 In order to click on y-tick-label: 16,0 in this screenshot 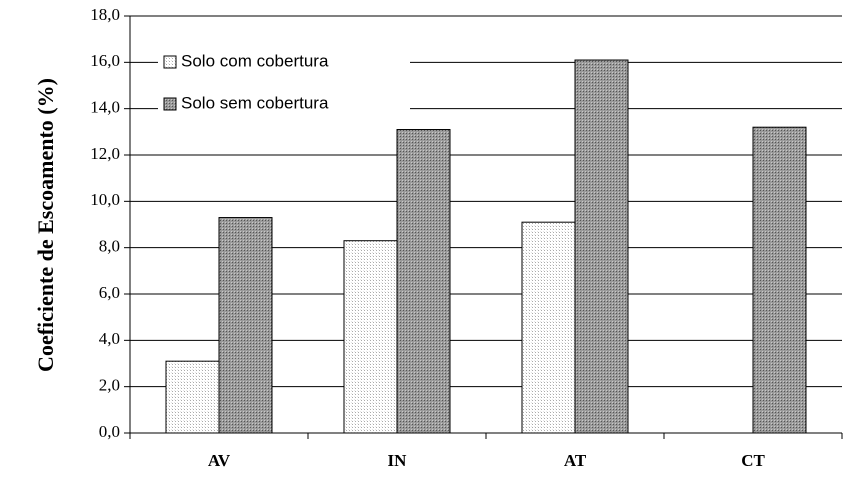, I will do `click(105, 60)`.